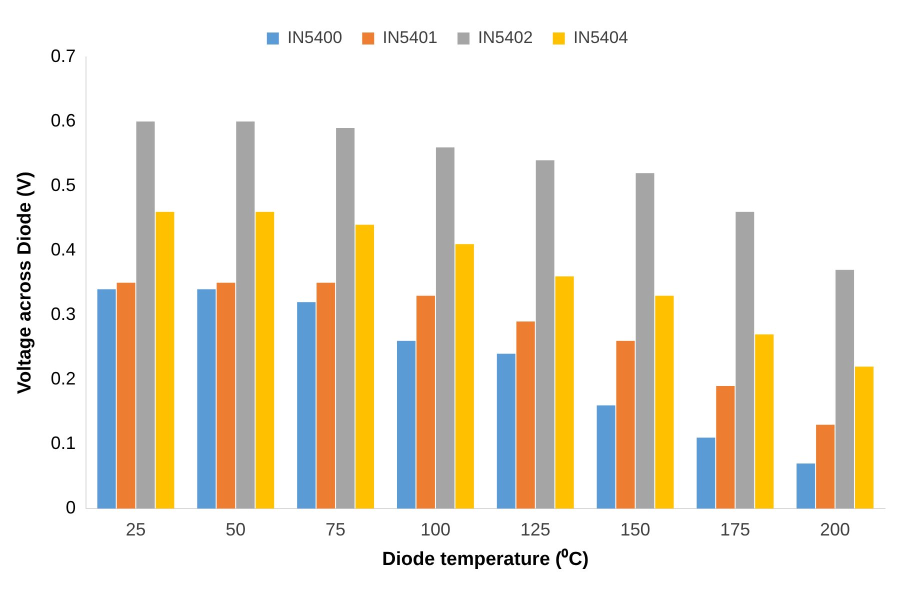  I want to click on y-tick-label: 0.3, so click(63, 314).